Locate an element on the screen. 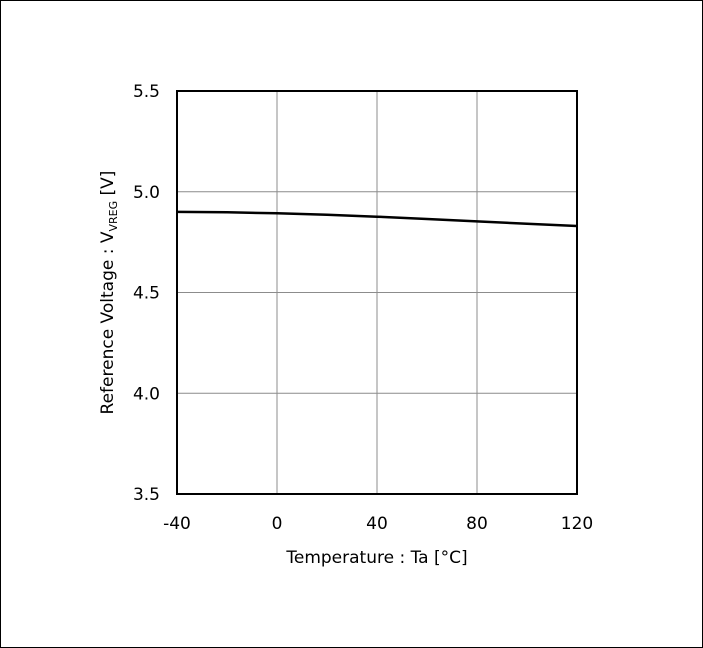 Image resolution: width=703 pixels, height=648 pixels. y-tick-label: 4.5 is located at coordinates (146, 294).